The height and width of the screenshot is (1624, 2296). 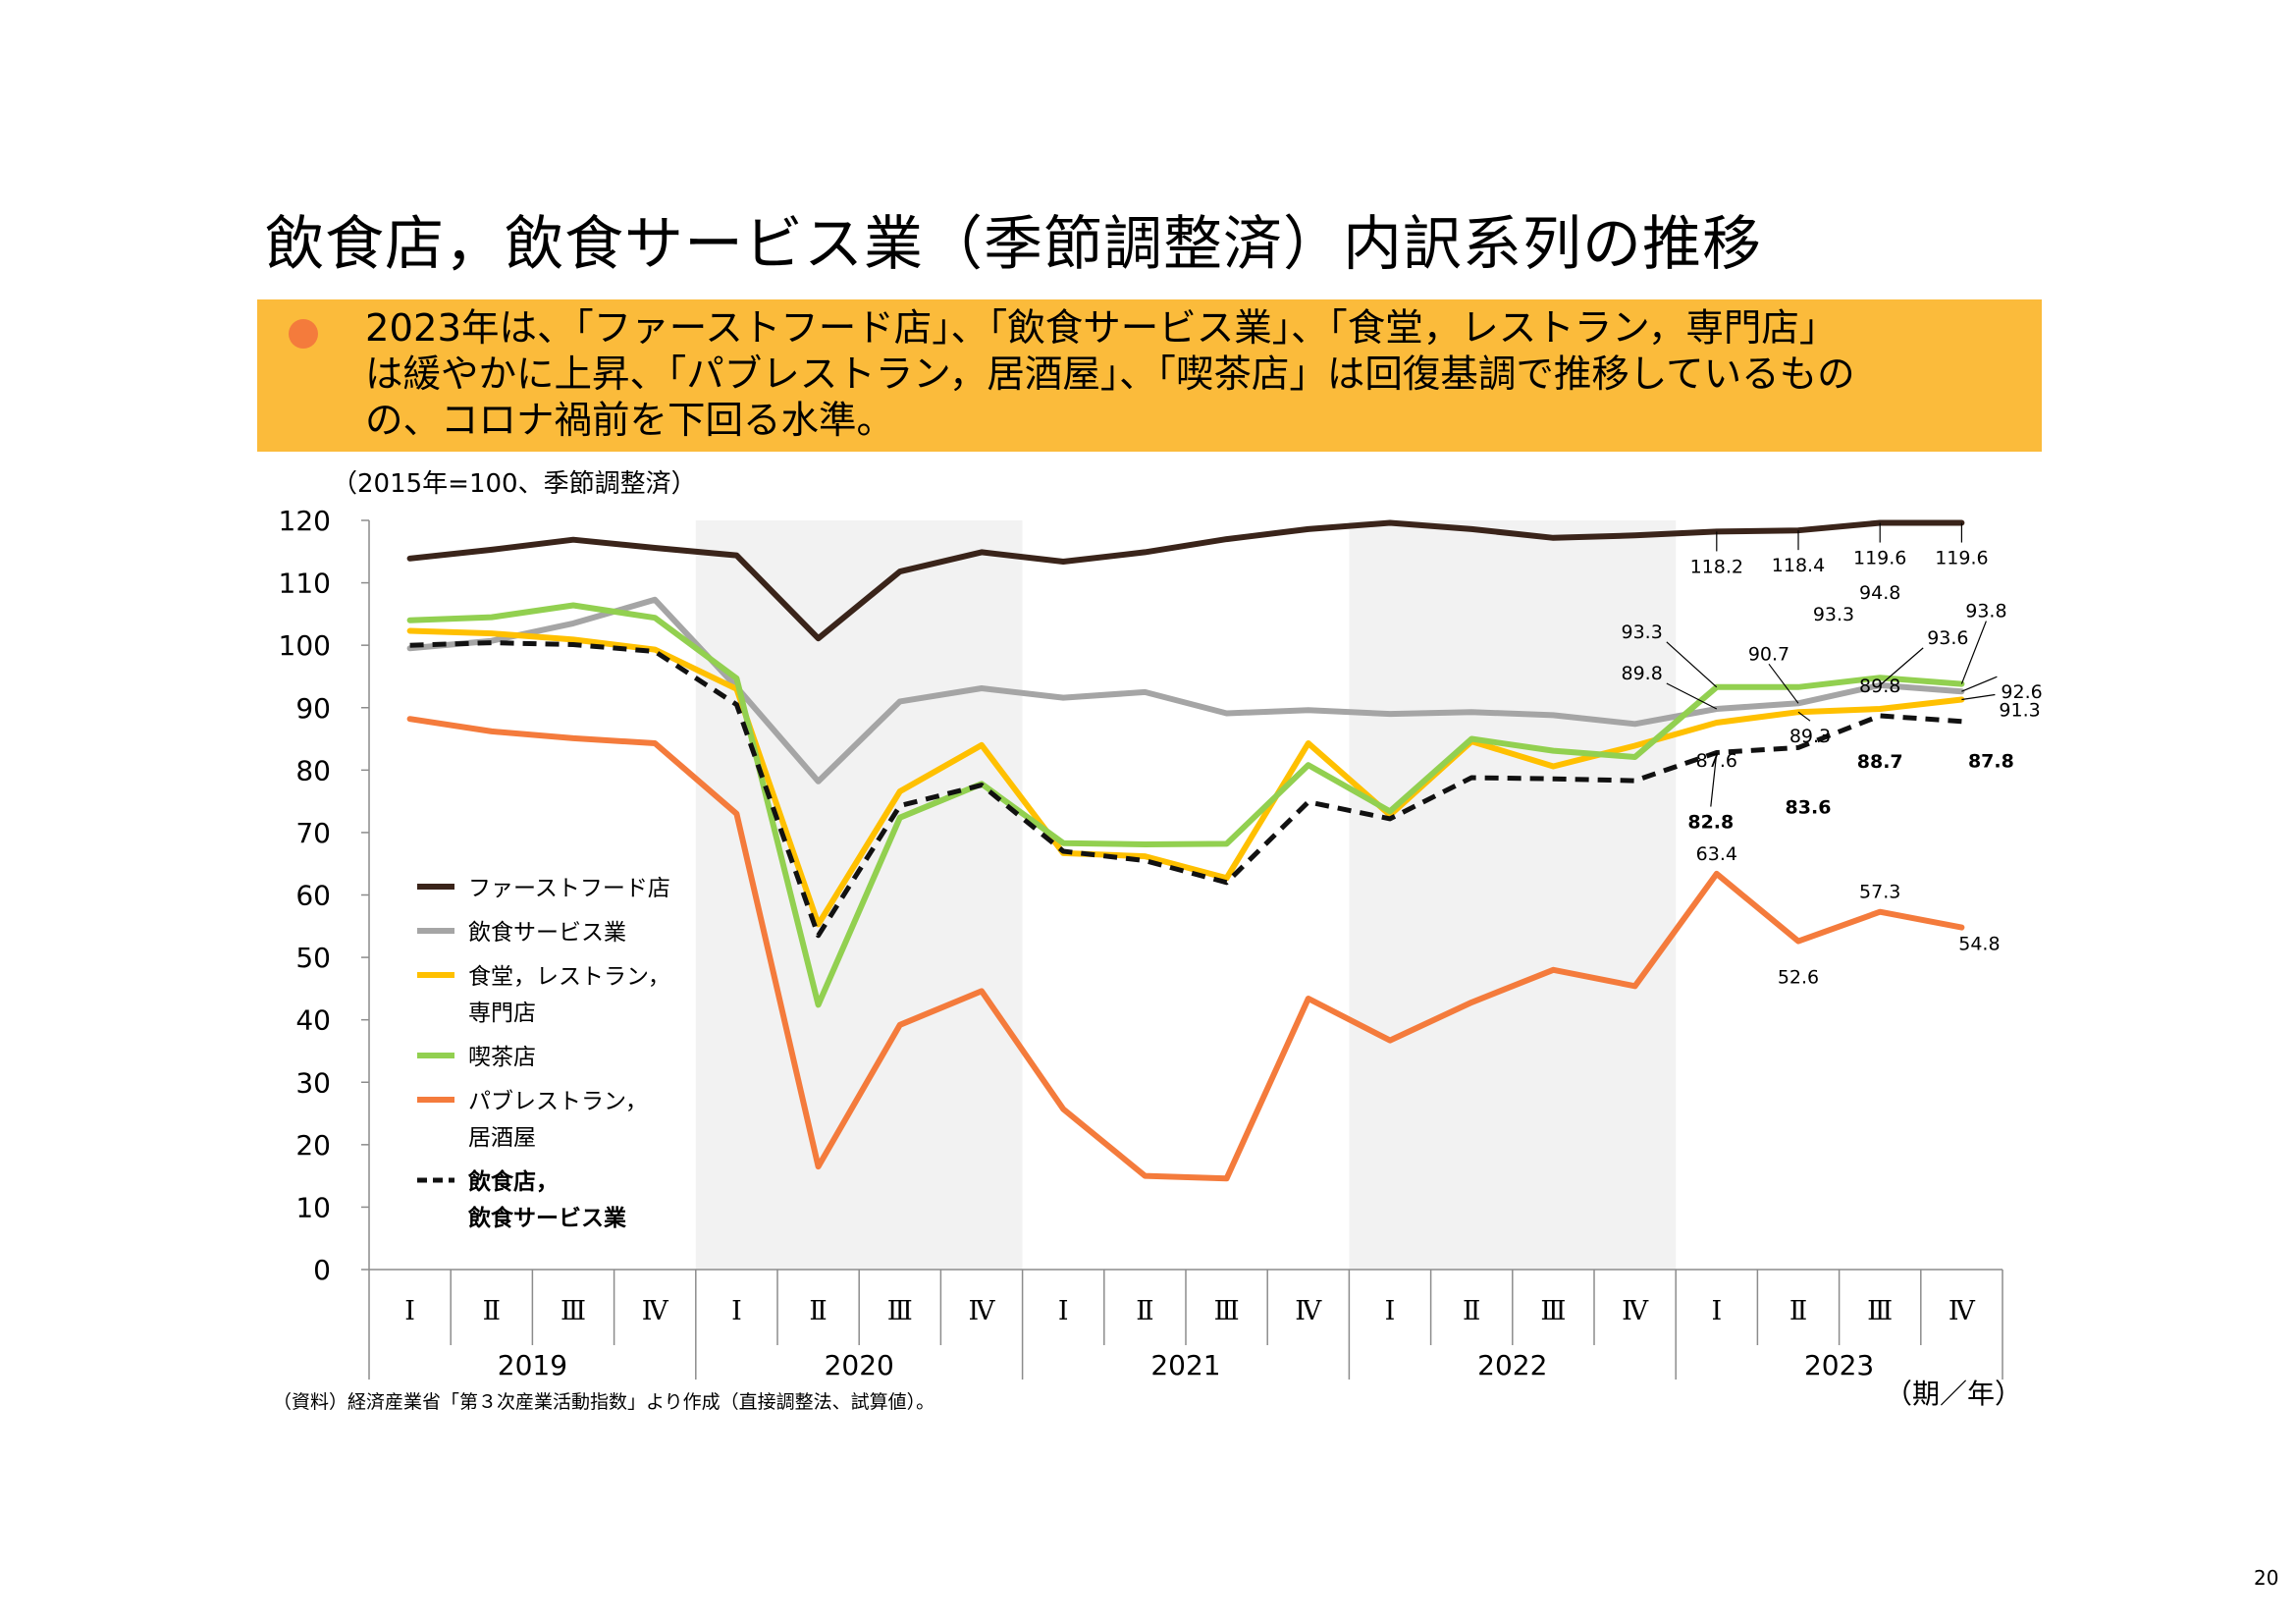 What do you see at coordinates (1185, 690) in the screenshot?
I see `series-line-service` at bounding box center [1185, 690].